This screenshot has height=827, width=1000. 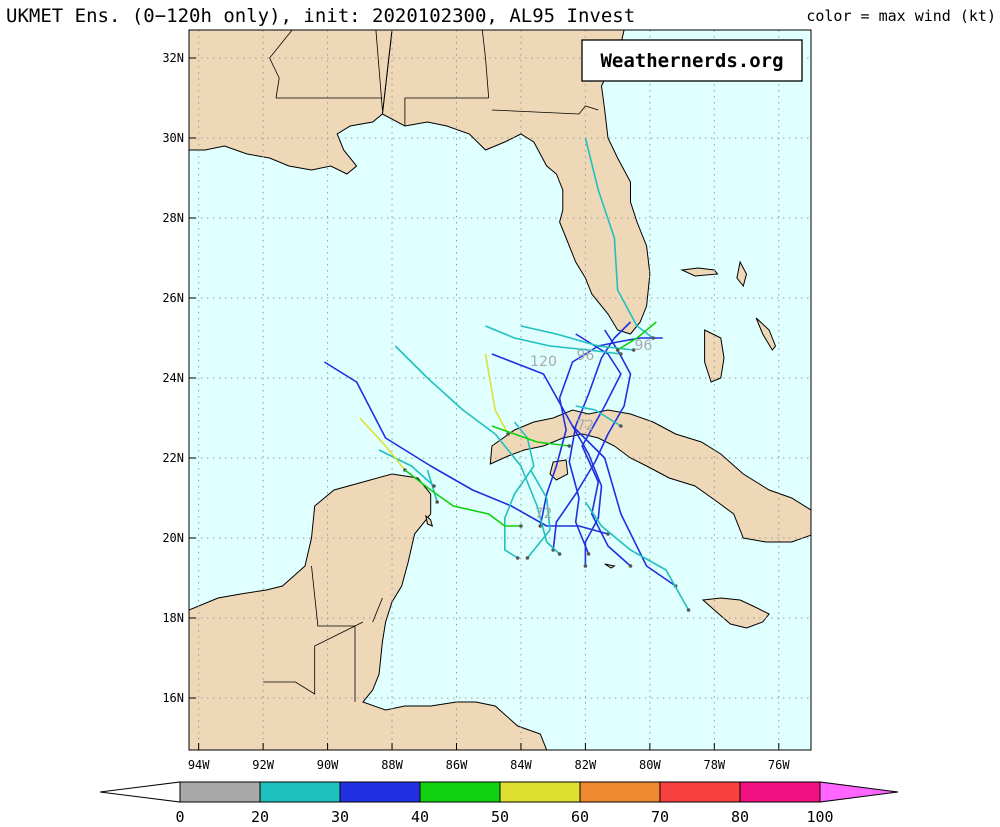 What do you see at coordinates (714, 765) in the screenshot?
I see `lon-tick-label: 78W` at bounding box center [714, 765].